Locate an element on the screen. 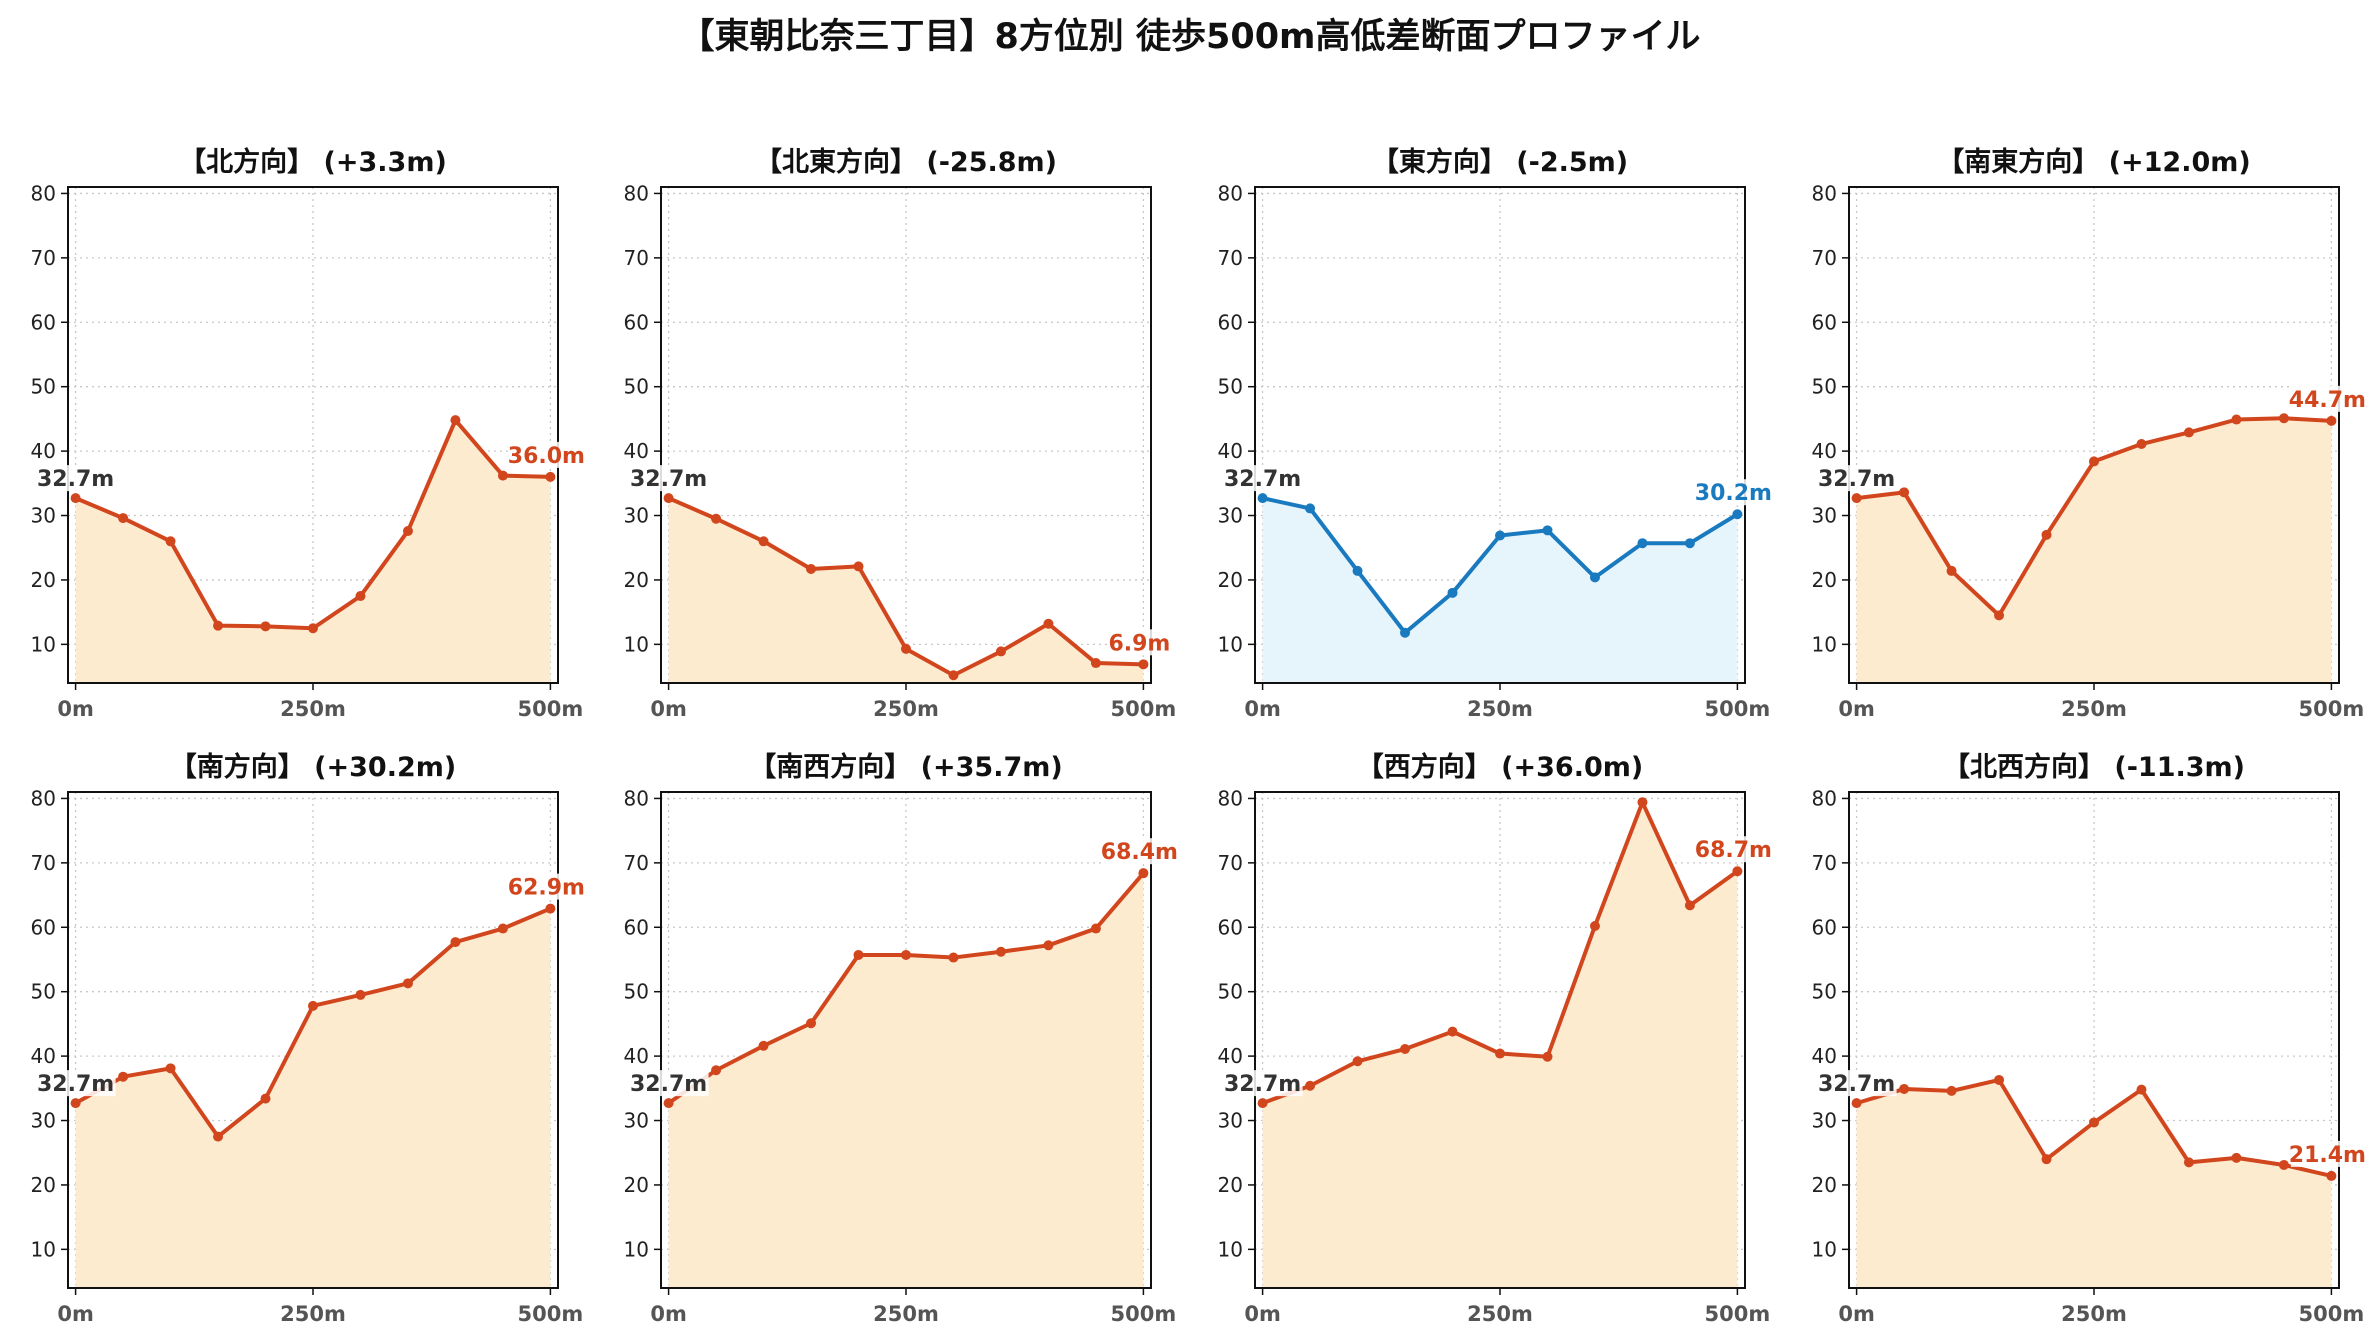 The height and width of the screenshot is (1340, 2380). end-label: 6.9m is located at coordinates (1139, 643).